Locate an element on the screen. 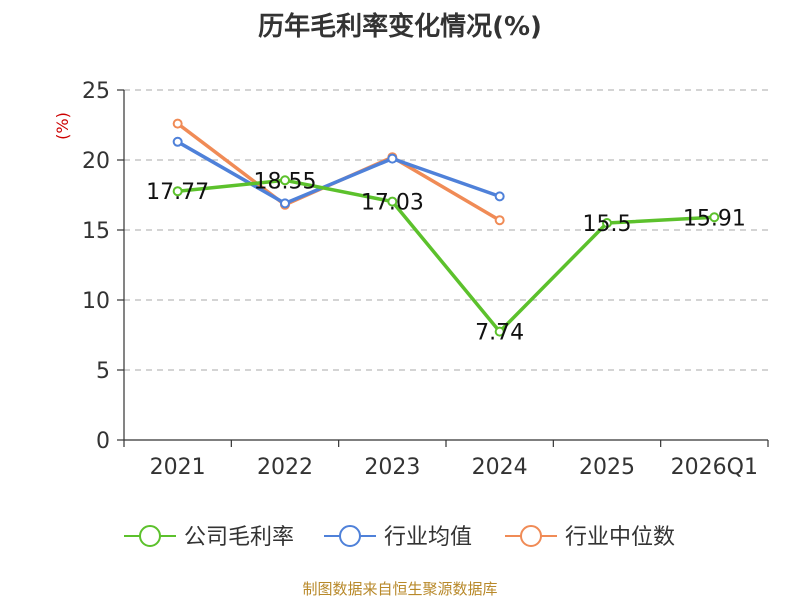 Image resolution: width=800 pixels, height=600 pixels. y-tick-label: 20 is located at coordinates (96, 161).